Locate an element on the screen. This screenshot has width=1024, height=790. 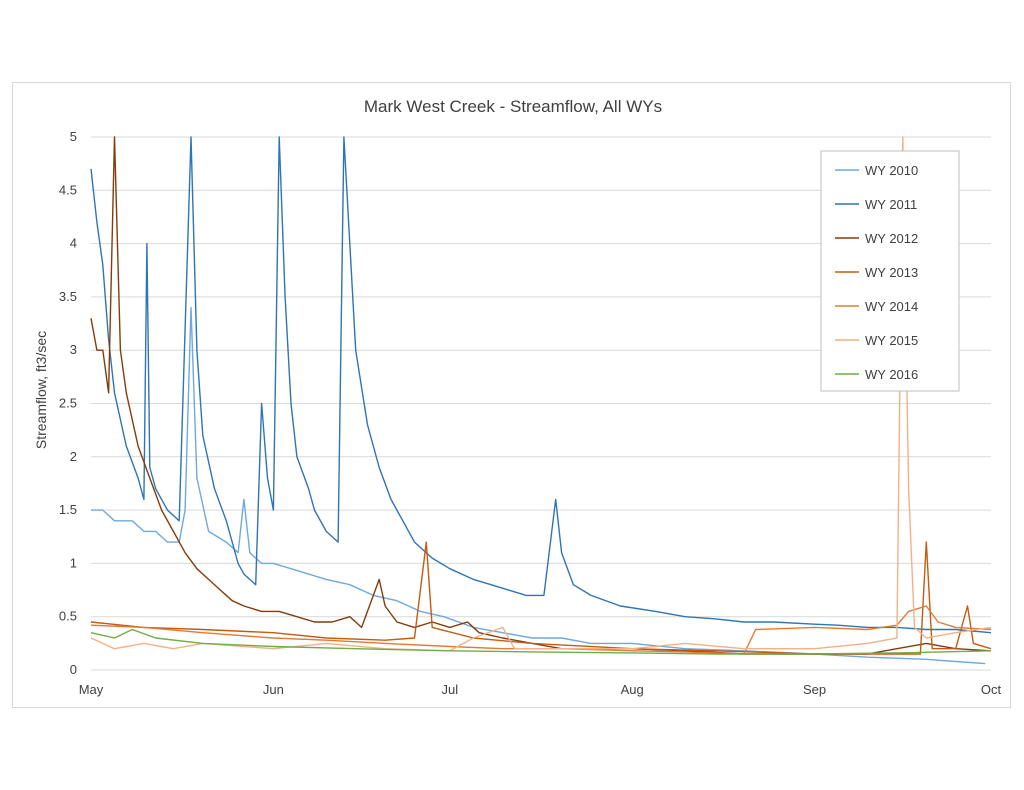
y-tick-label: 4 is located at coordinates (73, 243).